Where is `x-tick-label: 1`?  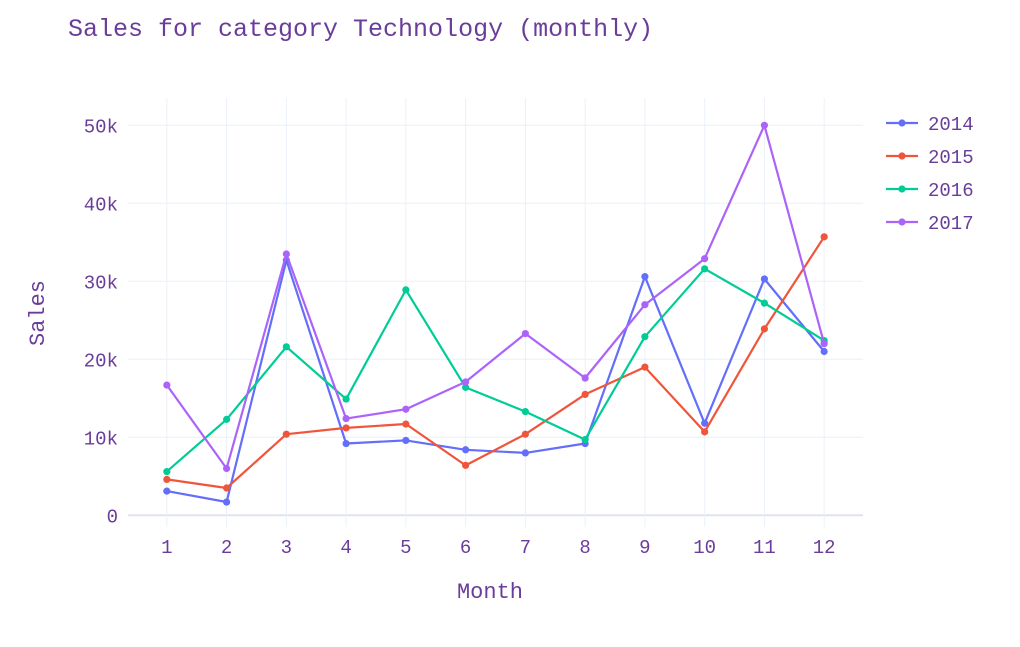 x-tick-label: 1 is located at coordinates (166, 548).